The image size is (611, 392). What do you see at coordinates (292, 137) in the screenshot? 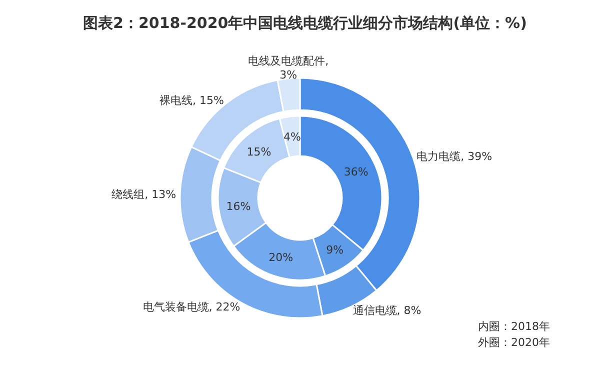
I see `data-label: 4%` at bounding box center [292, 137].